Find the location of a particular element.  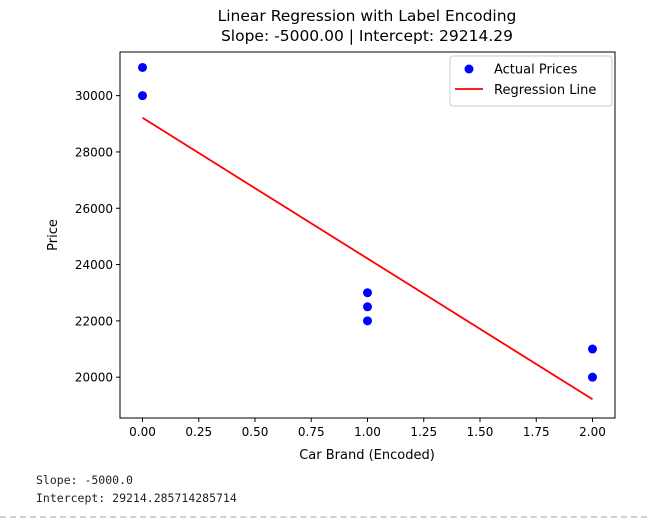

output-slope: Slope: -5000.0 is located at coordinates (84, 480).